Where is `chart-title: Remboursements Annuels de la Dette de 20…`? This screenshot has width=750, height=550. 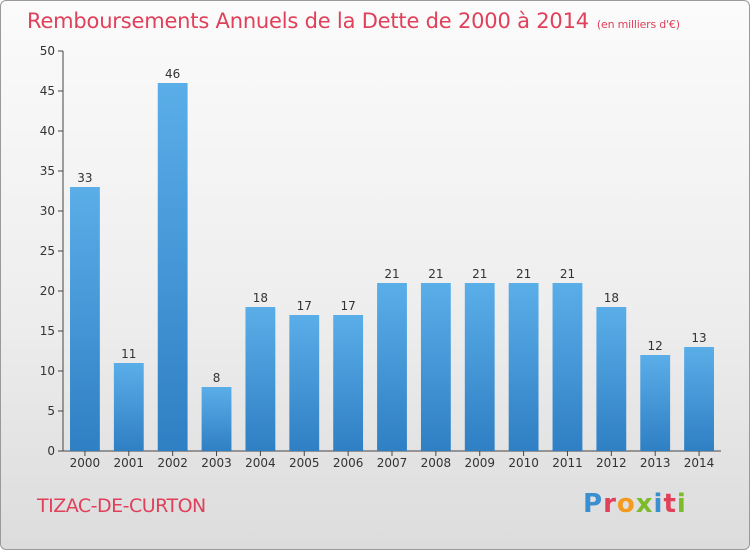 chart-title: Remboursements Annuels de la Dette de 20… is located at coordinates (353, 21).